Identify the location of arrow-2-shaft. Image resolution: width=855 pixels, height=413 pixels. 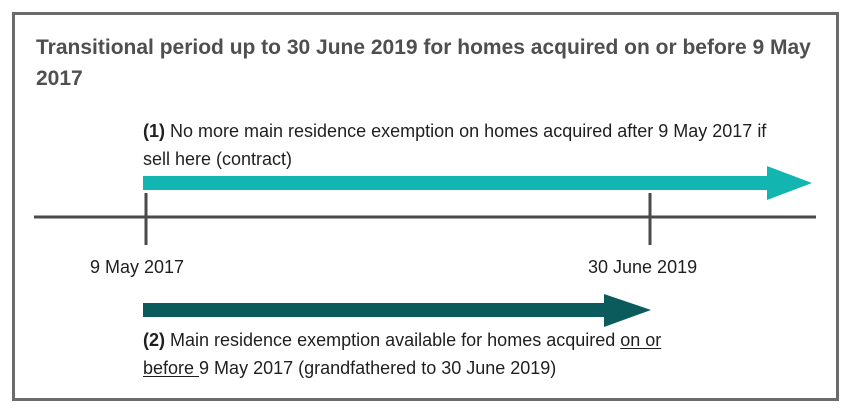
(375, 310).